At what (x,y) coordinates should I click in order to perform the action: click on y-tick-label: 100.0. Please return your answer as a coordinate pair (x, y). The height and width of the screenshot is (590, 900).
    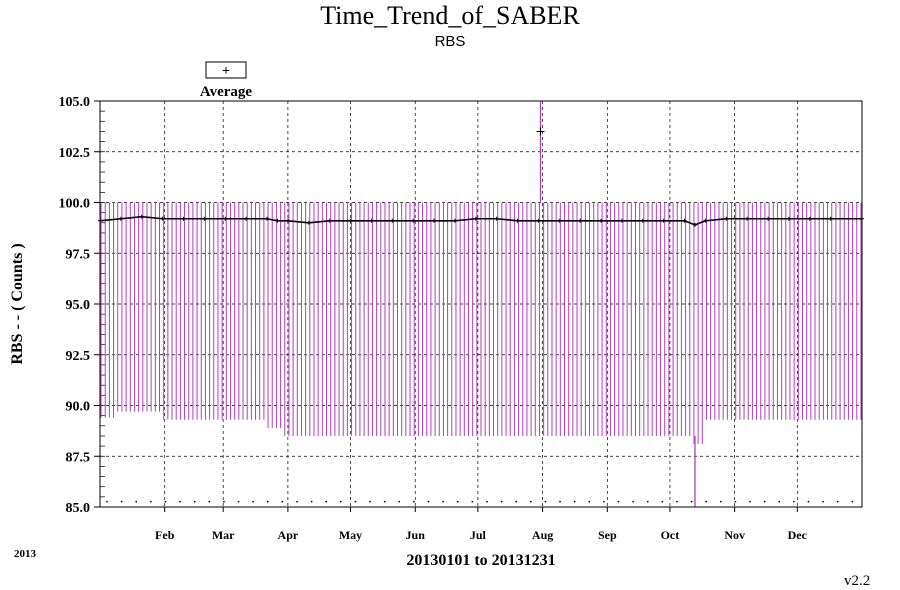
    Looking at the image, I should click on (75, 204).